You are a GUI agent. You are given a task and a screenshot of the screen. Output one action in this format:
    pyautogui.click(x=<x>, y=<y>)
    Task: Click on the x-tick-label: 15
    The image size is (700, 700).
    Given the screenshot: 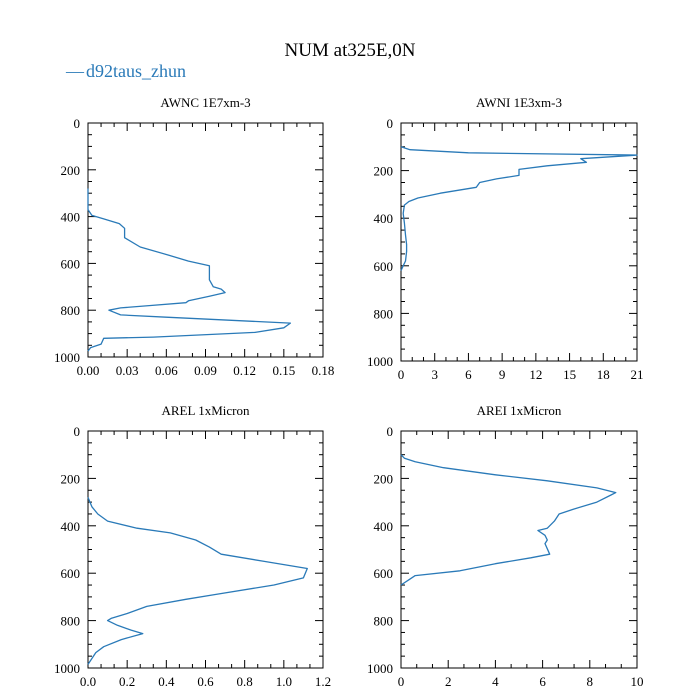 What is the action you would take?
    pyautogui.click(x=569, y=374)
    